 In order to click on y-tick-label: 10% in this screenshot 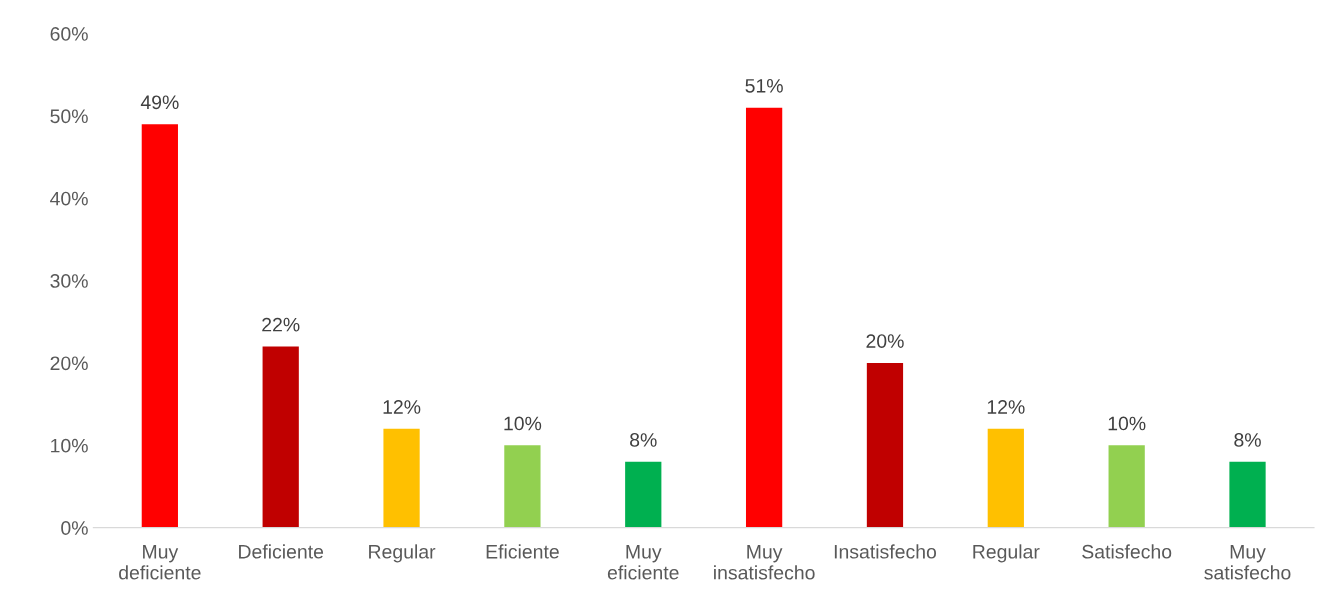, I will do `click(69, 445)`.